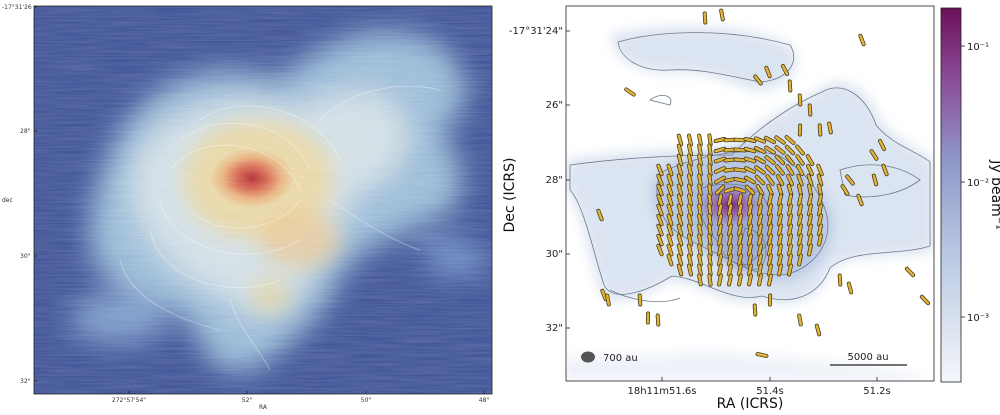 The width and height of the screenshot is (1000, 415). What do you see at coordinates (978, 318) in the screenshot?
I see `colorbar-tick-2: 10⁻³` at bounding box center [978, 318].